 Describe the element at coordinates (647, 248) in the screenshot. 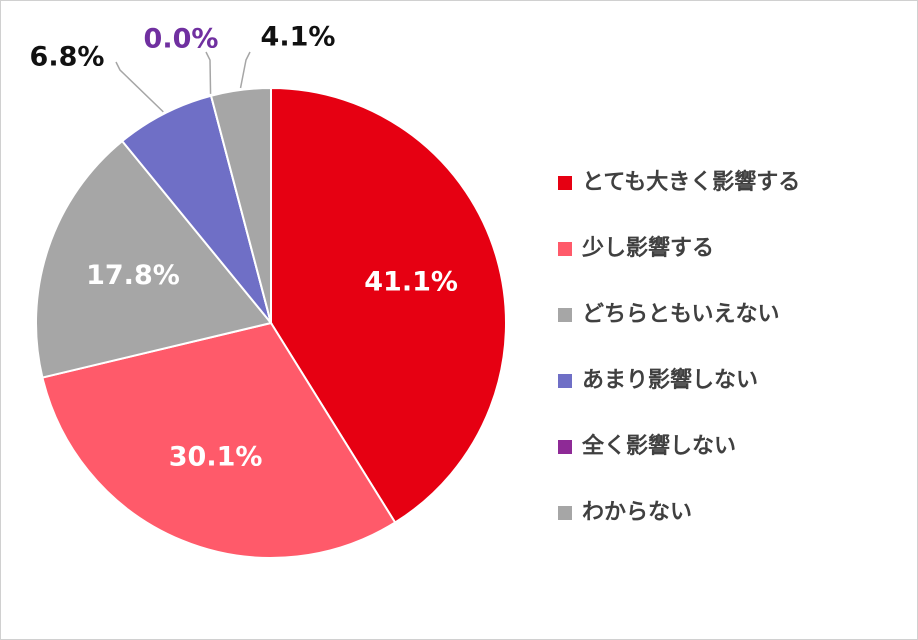

I see `legend-label: 少し影響する` at that location.